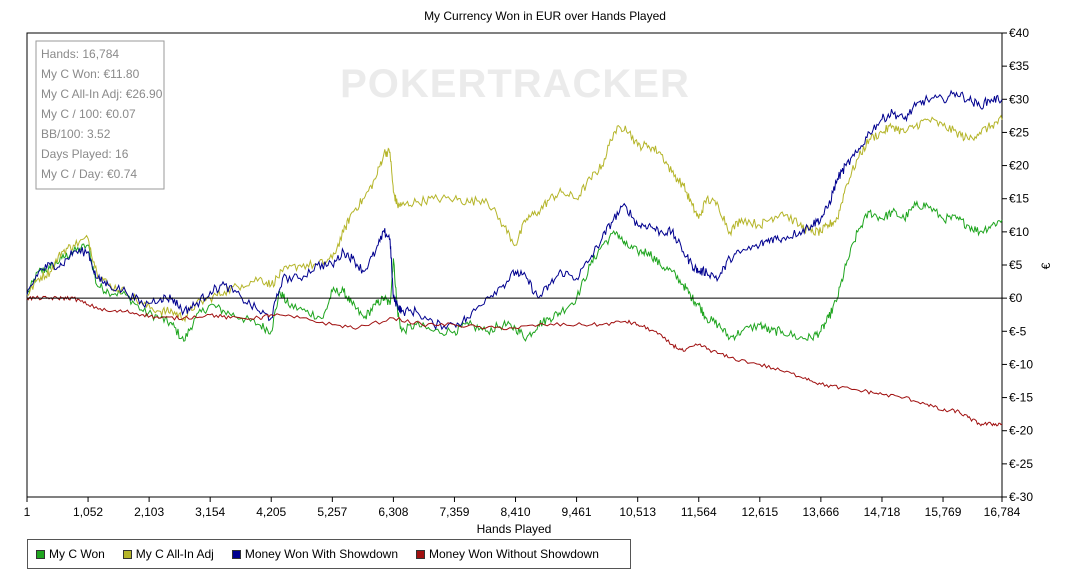 Image resolution: width=1069 pixels, height=581 pixels. What do you see at coordinates (637, 512) in the screenshot?
I see `x-tick-label: 10,513` at bounding box center [637, 512].